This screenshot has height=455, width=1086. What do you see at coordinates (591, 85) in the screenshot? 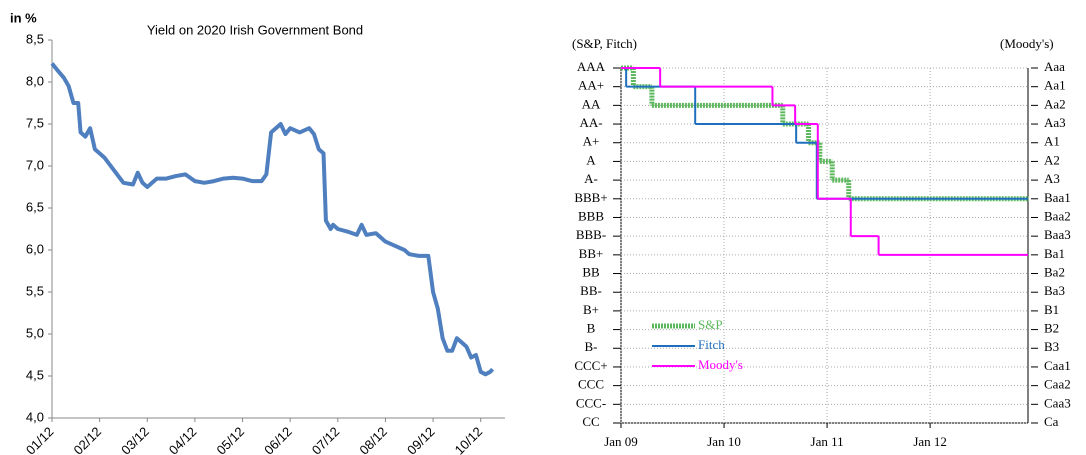
I see `y-tick-label: AA+` at bounding box center [591, 85].